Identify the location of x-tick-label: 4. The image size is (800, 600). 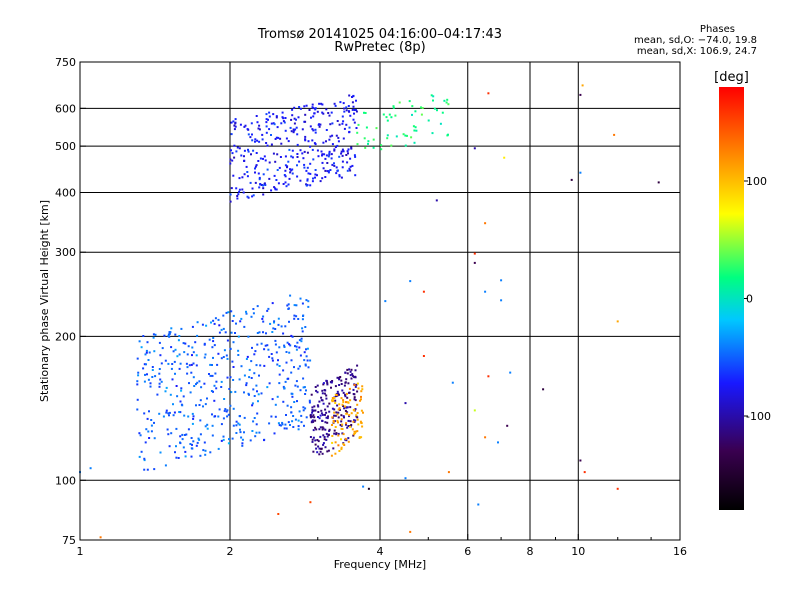
(380, 551).